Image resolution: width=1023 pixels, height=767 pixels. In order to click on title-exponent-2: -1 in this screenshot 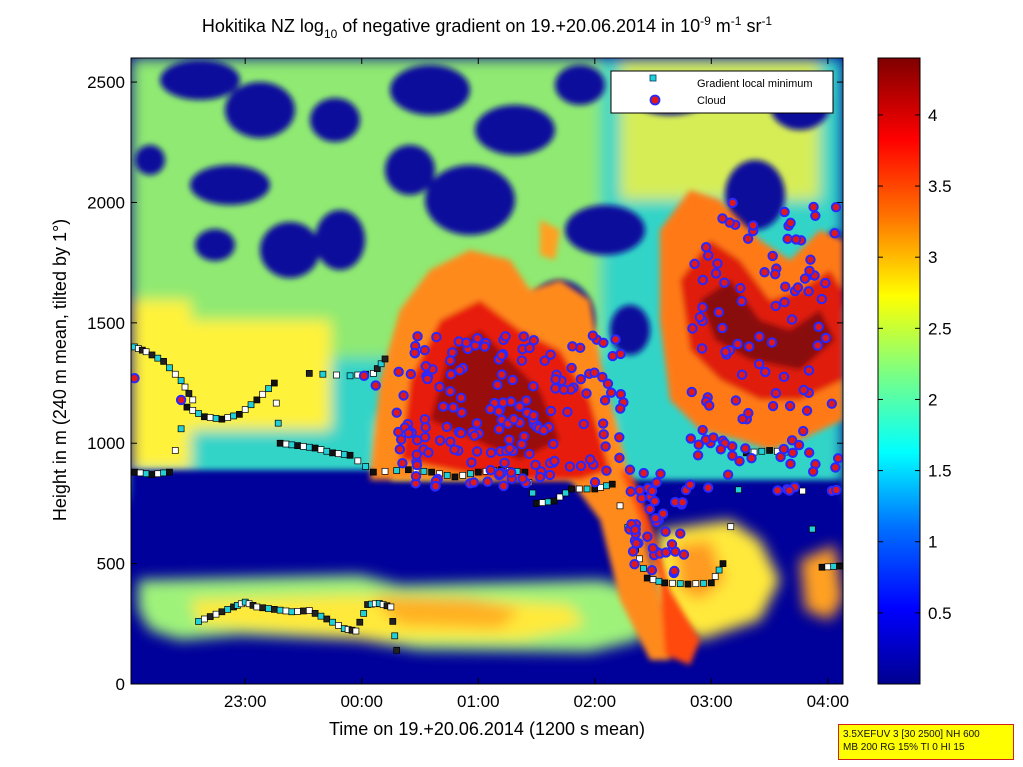, I will do `click(736, 21)`.